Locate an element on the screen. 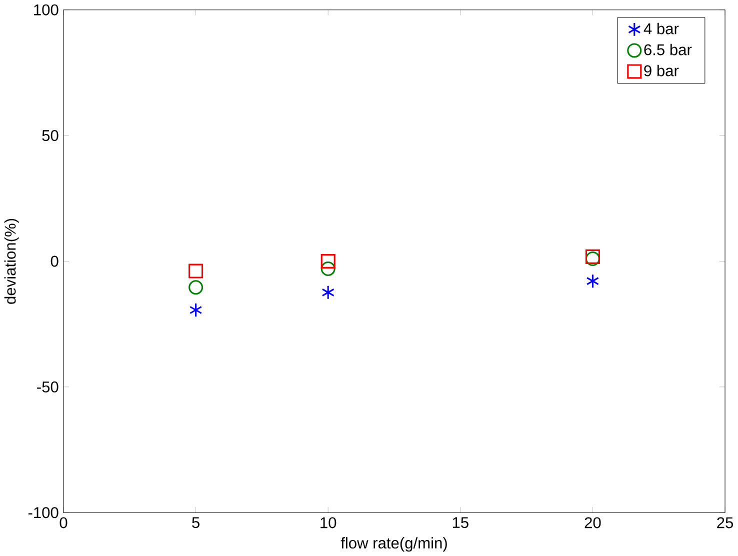  x-tick-label: 25 is located at coordinates (725, 522).